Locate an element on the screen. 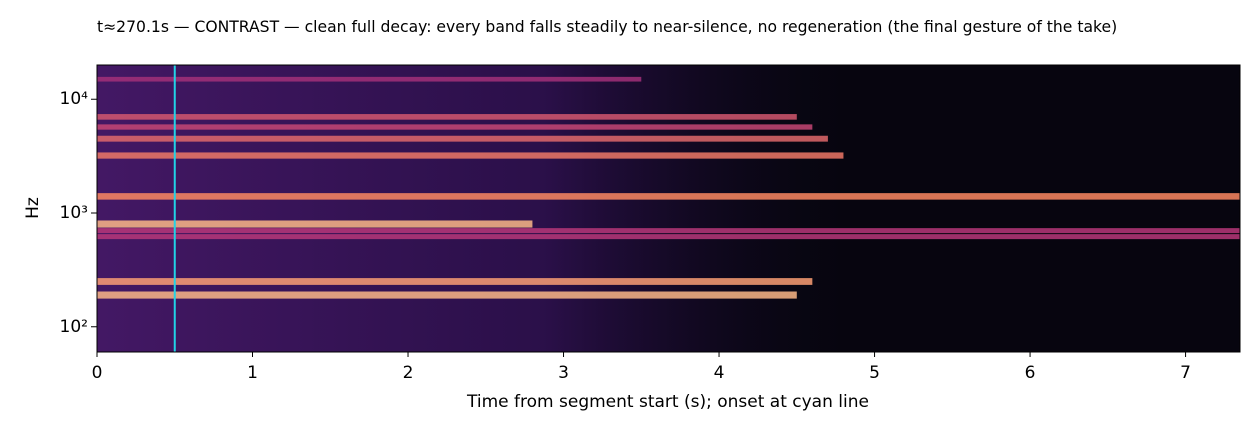 Image resolution: width=1260 pixels, height=434 pixels. x-tick-label: 1 is located at coordinates (252, 373).